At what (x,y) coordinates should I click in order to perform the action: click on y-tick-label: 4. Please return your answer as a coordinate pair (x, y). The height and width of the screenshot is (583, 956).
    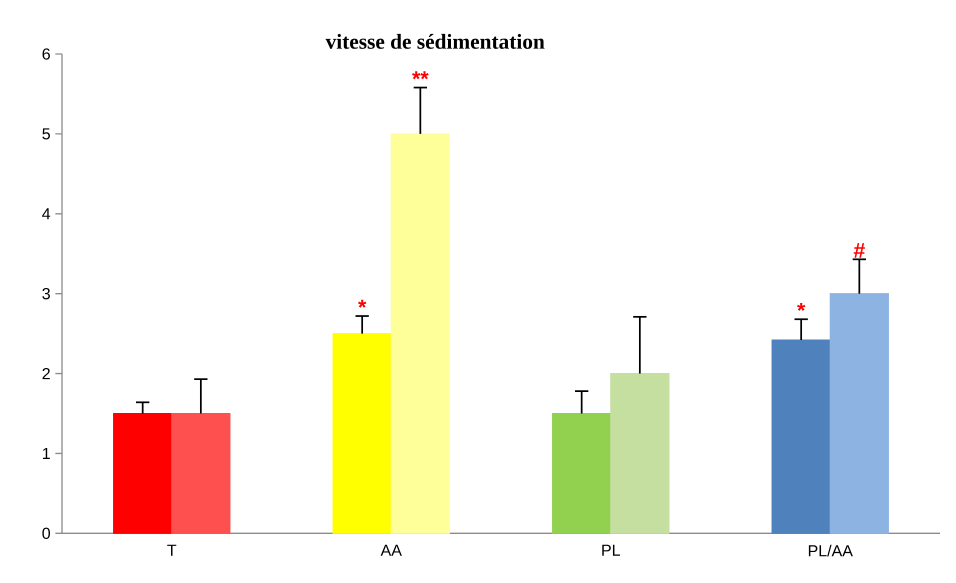
    Looking at the image, I should click on (46, 214).